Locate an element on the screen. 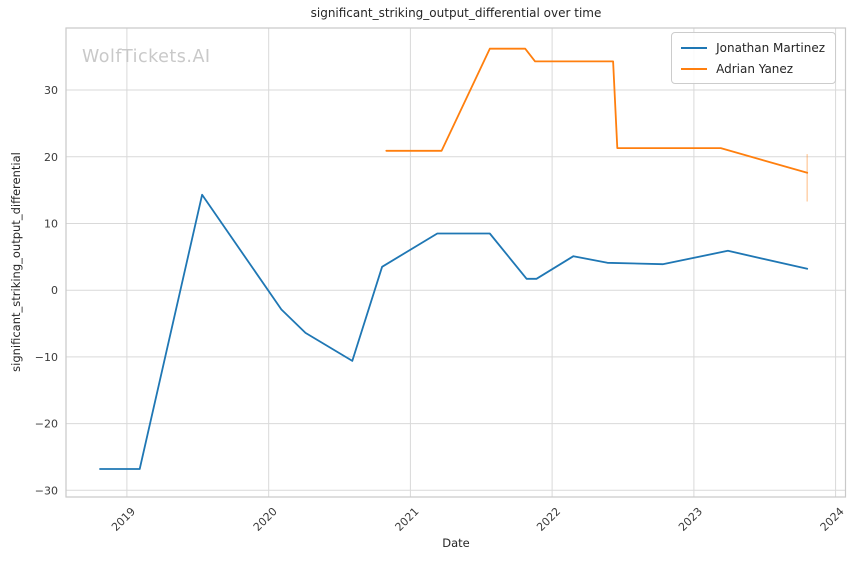  legend-item-jonathan-martinez: Jonathan Martinez is located at coordinates (753, 47).